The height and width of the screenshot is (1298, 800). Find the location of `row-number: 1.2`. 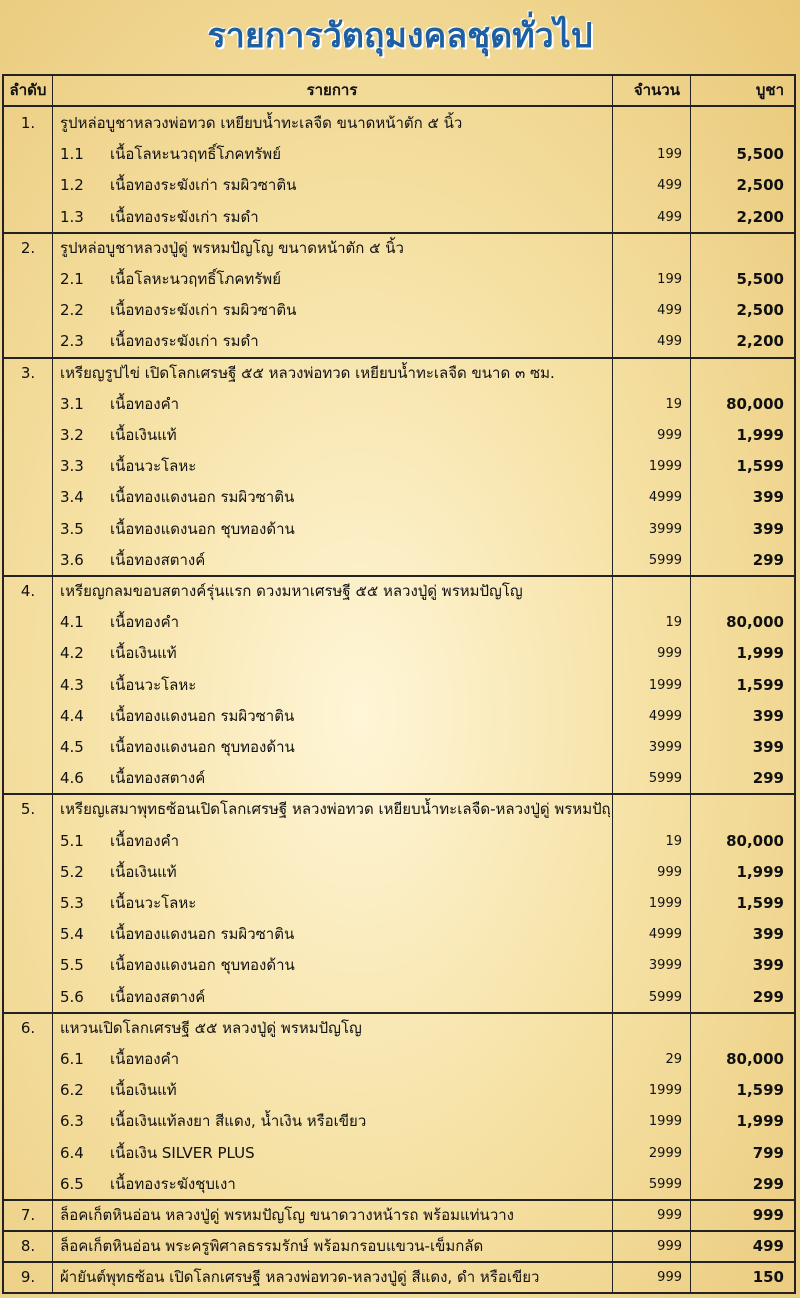

row-number: 1.2 is located at coordinates (72, 185).